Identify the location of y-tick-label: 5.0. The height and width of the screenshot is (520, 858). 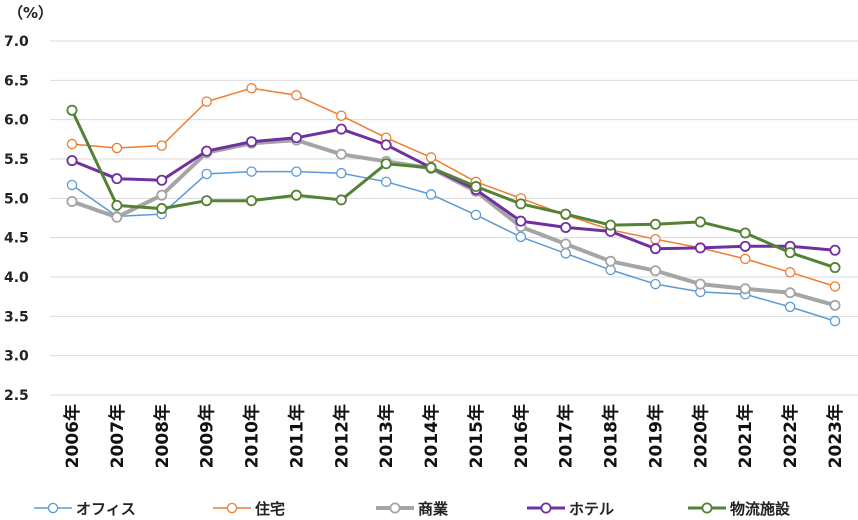
(16, 199).